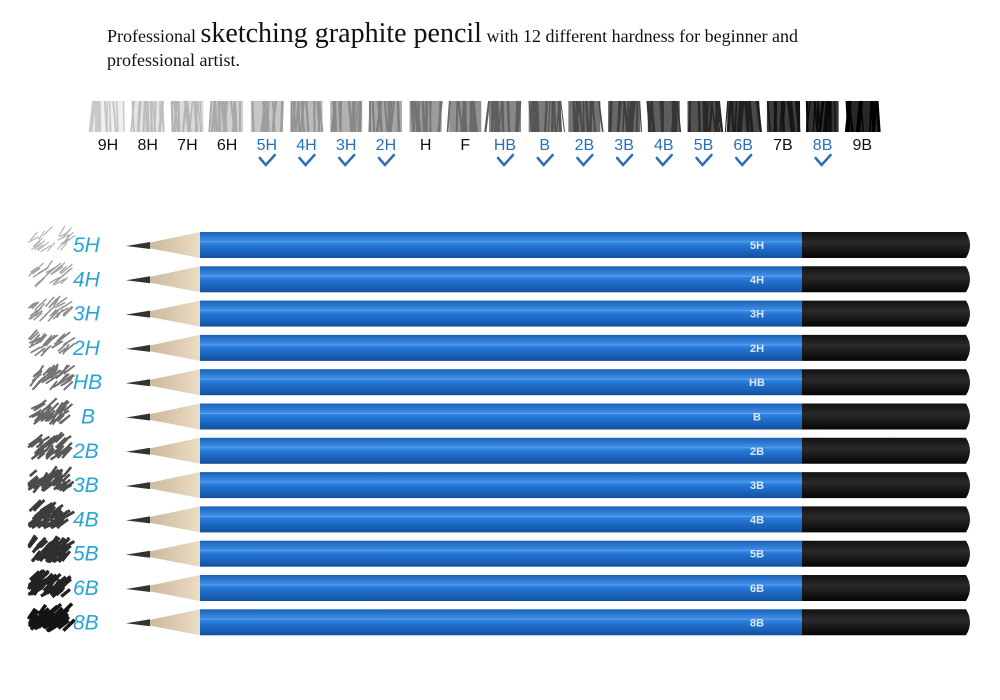 Image resolution: width=1000 pixels, height=700 pixels. I want to click on sketch-label: 5H, so click(87, 245).